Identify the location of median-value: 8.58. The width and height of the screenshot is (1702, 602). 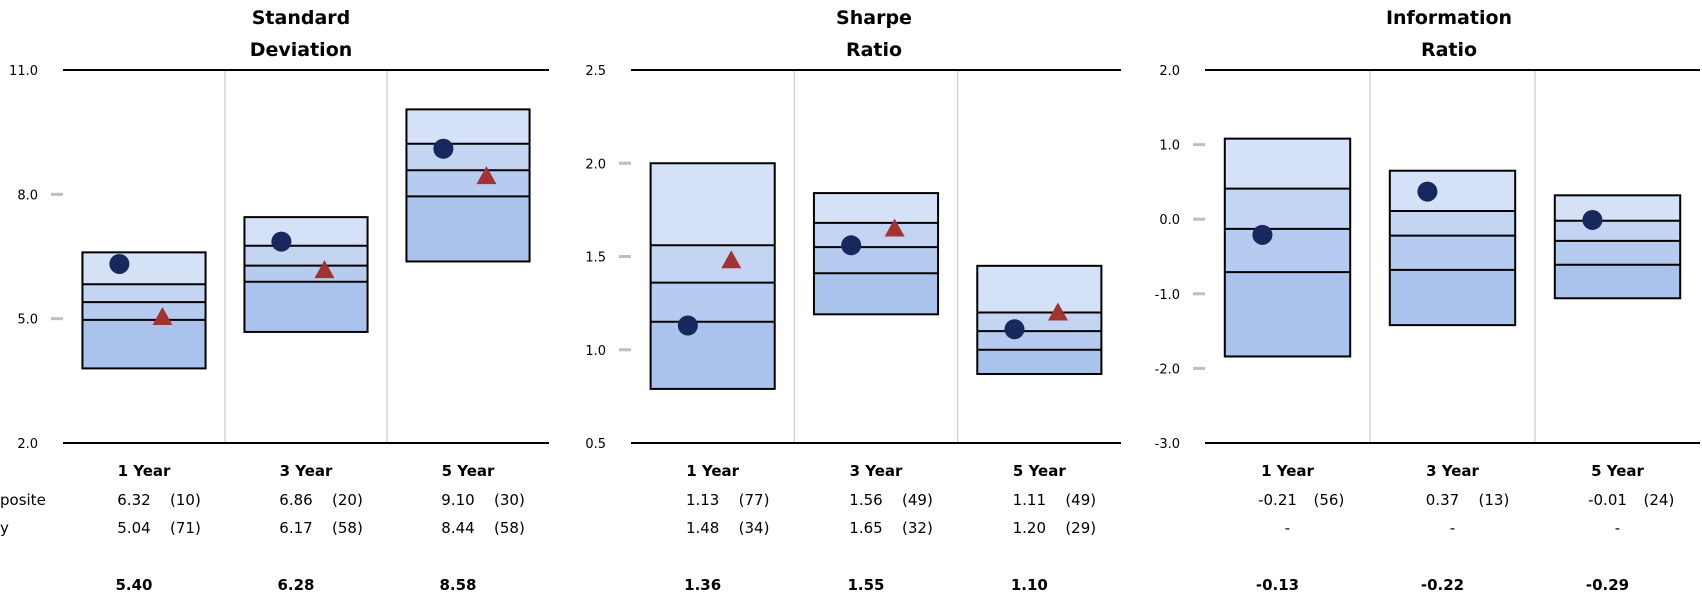
(457, 585).